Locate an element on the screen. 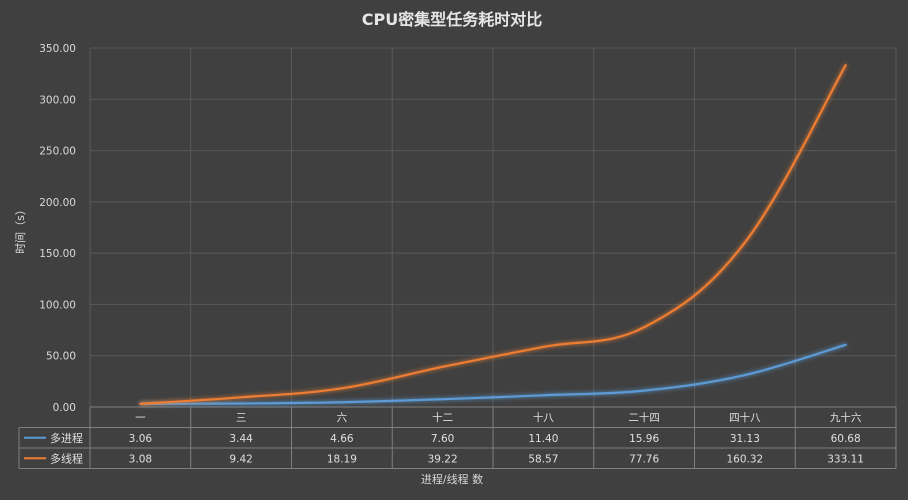 Image resolution: width=908 pixels, height=500 pixels. legend-label: 多进程 is located at coordinates (66, 438).